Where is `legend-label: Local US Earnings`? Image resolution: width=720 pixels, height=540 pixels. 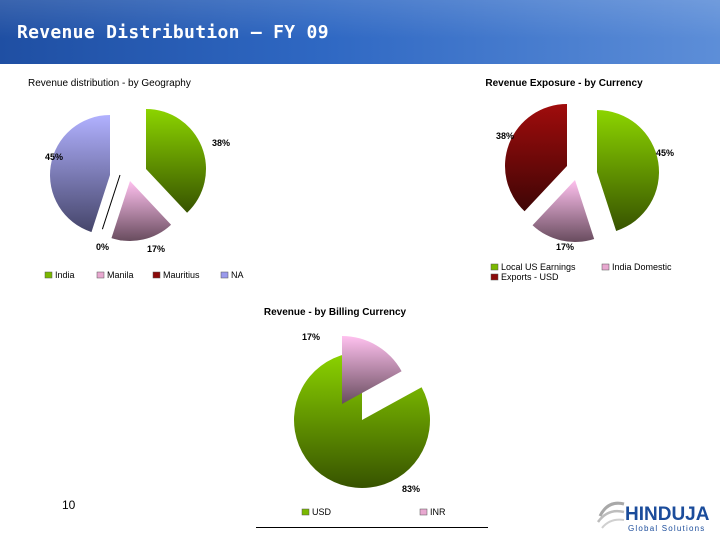 legend-label: Local US Earnings is located at coordinates (538, 267).